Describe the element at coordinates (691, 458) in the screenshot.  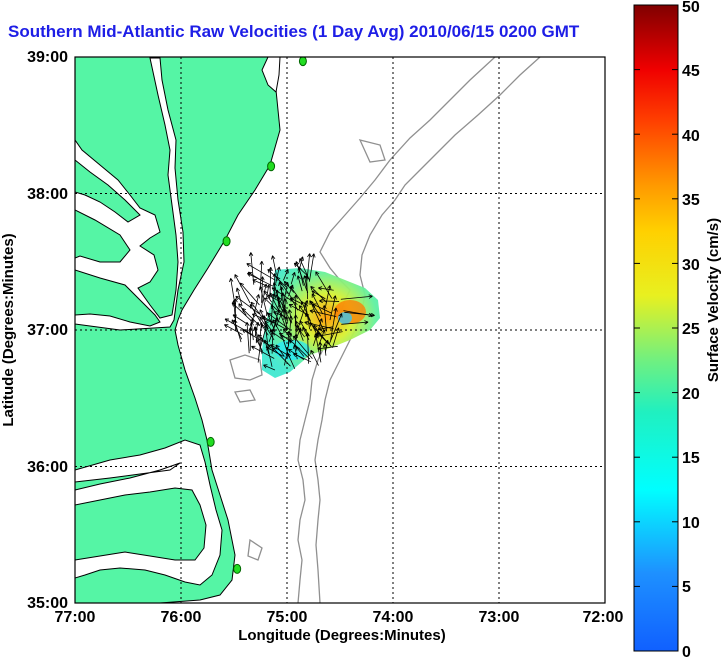
I see `colorbar-tick-label: 15` at that location.